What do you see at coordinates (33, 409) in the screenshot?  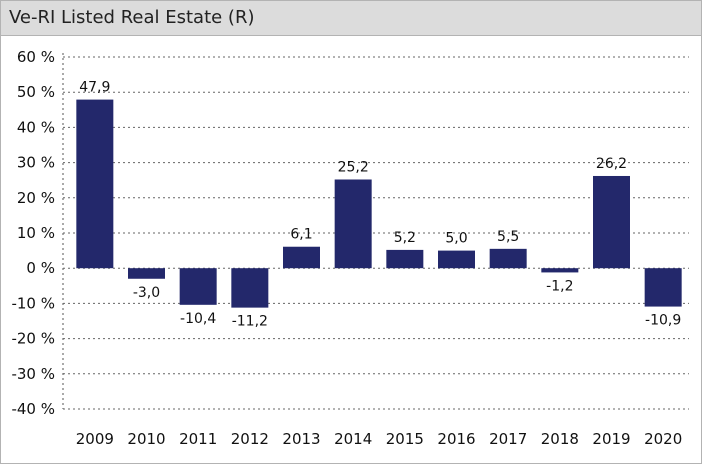 I see `y-tick-label: -40 %` at bounding box center [33, 409].